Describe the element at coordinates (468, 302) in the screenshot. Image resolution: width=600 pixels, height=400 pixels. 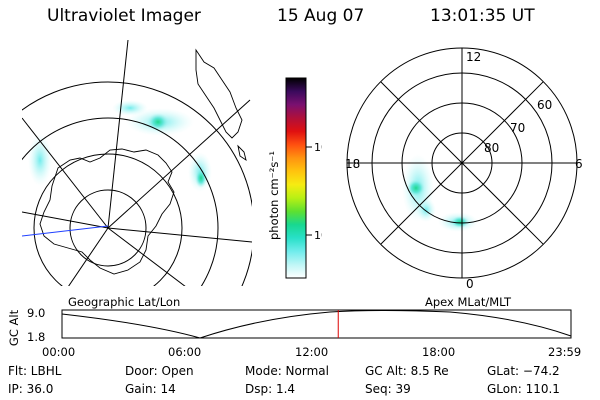
I see `right-map-caption: Apex MLat/MLT` at that location.